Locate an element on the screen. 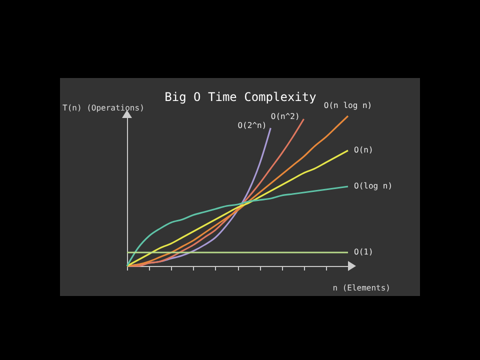 The height and width of the screenshot is (360, 480). series-label: O(log n) is located at coordinates (373, 186).